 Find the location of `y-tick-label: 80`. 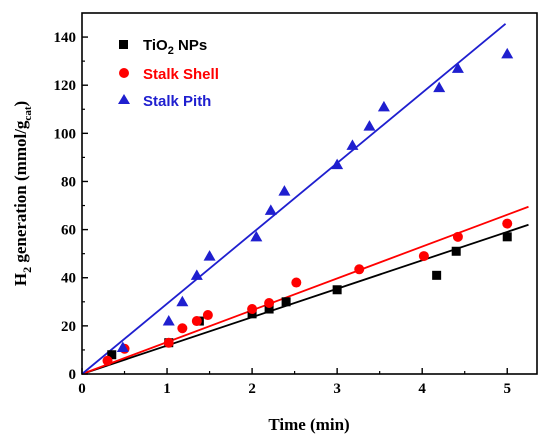

y-tick-label: 80 is located at coordinates (68, 182).